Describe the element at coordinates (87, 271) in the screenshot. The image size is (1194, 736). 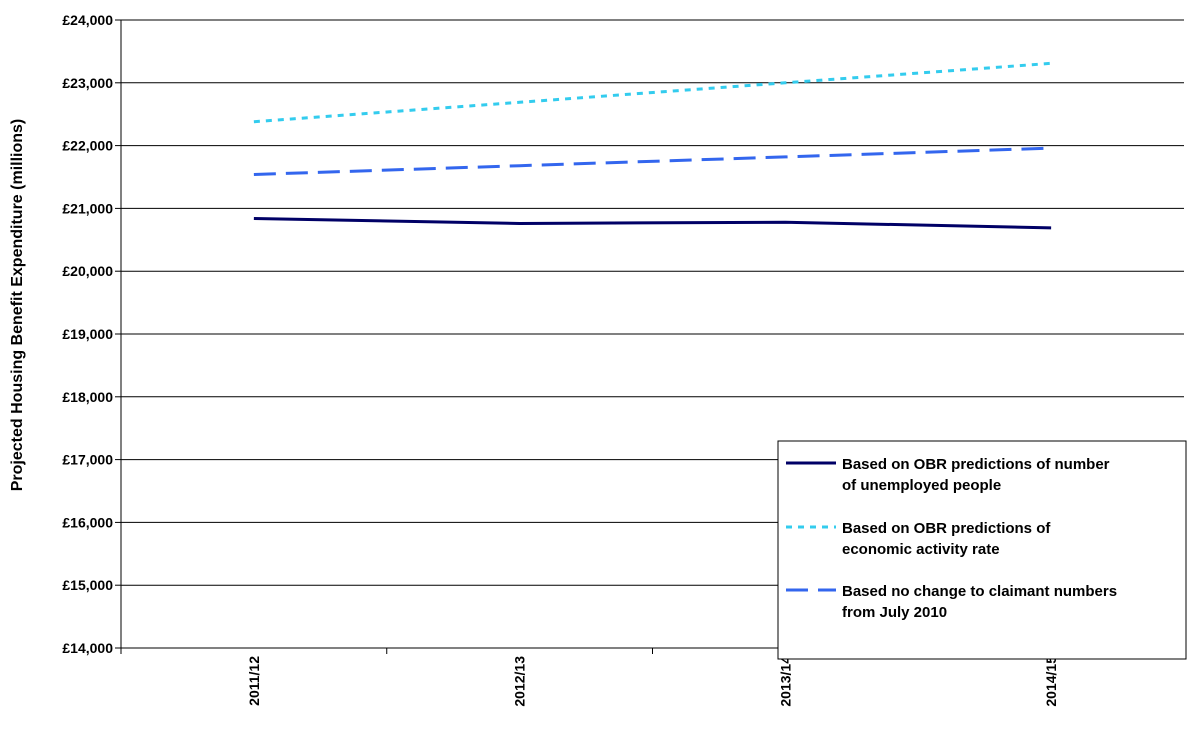
I see `y-tick-label: £20,000` at that location.